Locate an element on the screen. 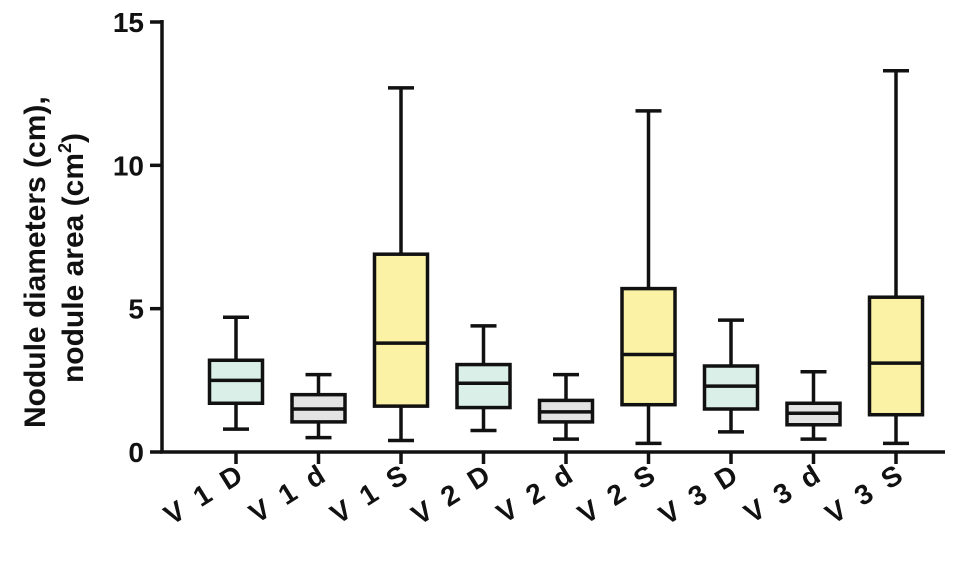 This screenshot has width=969, height=563. box-V1D is located at coordinates (236, 373).